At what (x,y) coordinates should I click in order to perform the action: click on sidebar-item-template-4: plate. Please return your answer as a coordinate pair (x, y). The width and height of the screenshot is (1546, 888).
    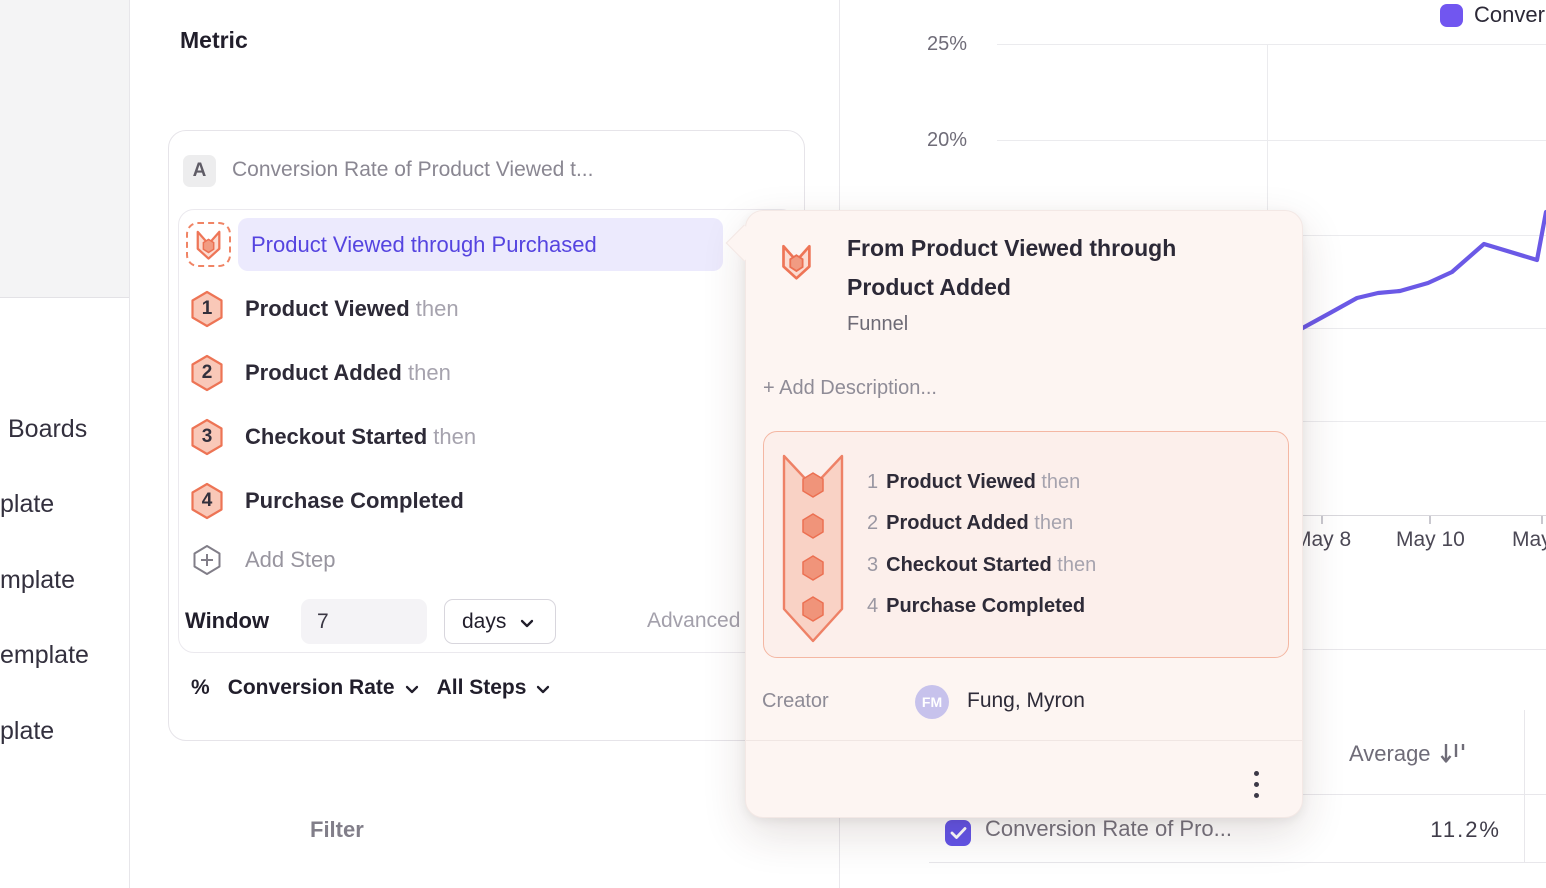
    Looking at the image, I should click on (27, 731).